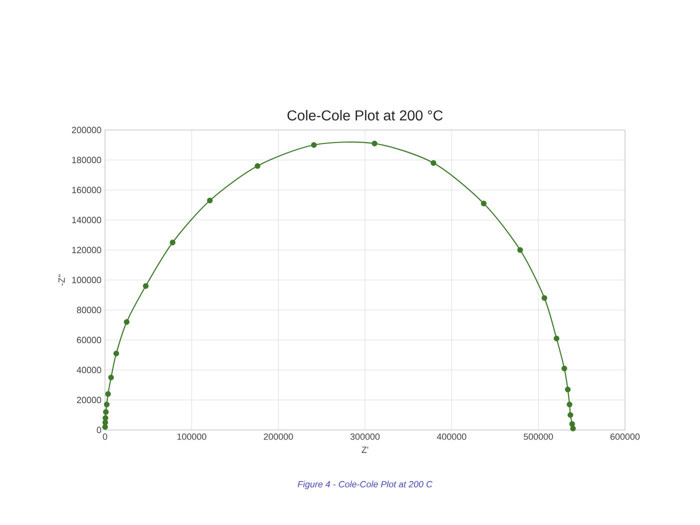  Describe the element at coordinates (625, 437) in the screenshot. I see `x-tick-label: 600000` at that location.